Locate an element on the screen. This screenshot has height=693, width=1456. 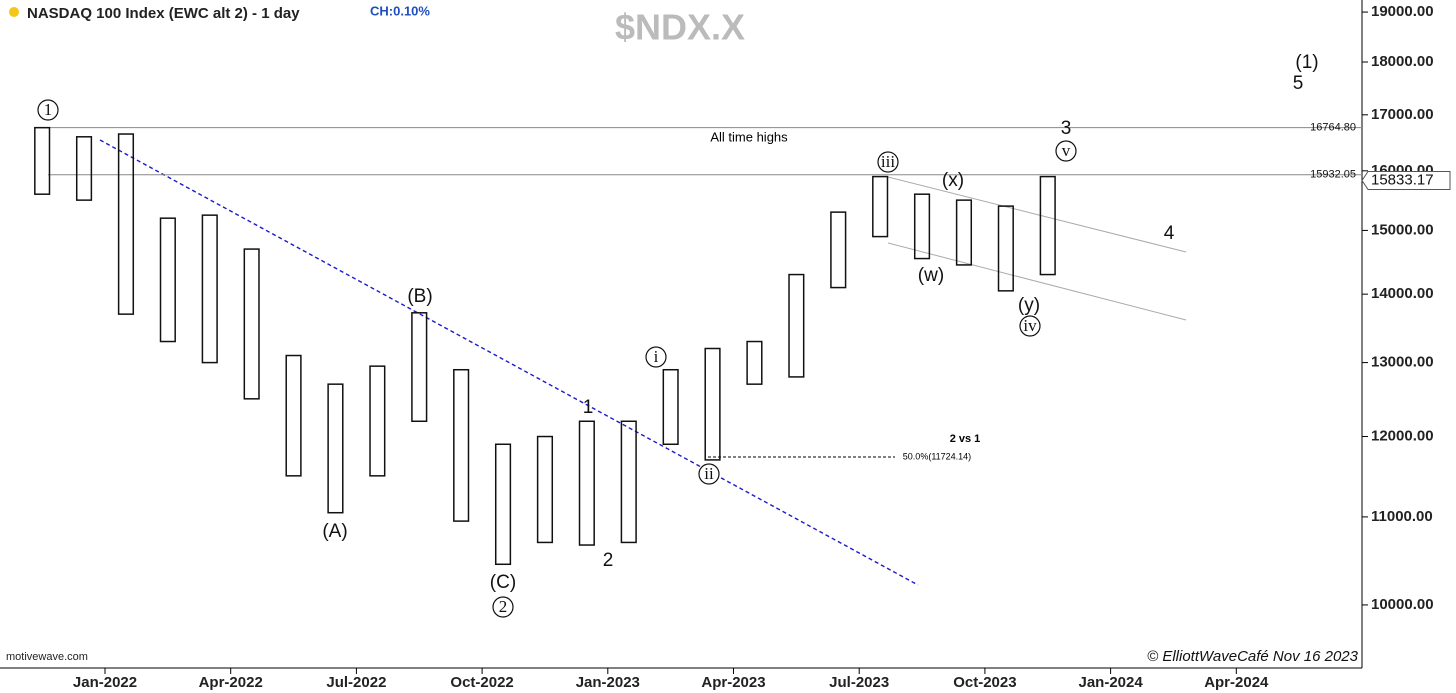
source: motivewave.com is located at coordinates (47, 657).